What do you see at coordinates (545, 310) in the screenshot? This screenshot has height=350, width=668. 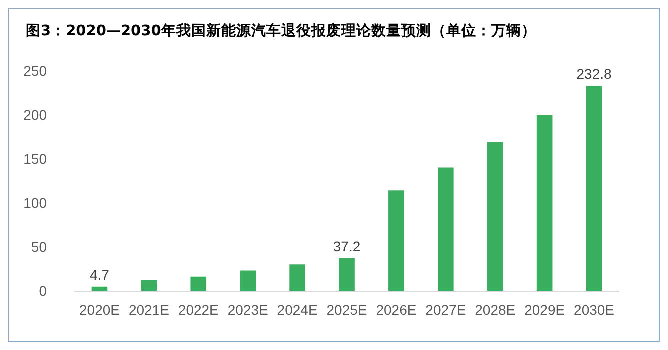 I see `x-tick-label: 2029E` at bounding box center [545, 310].